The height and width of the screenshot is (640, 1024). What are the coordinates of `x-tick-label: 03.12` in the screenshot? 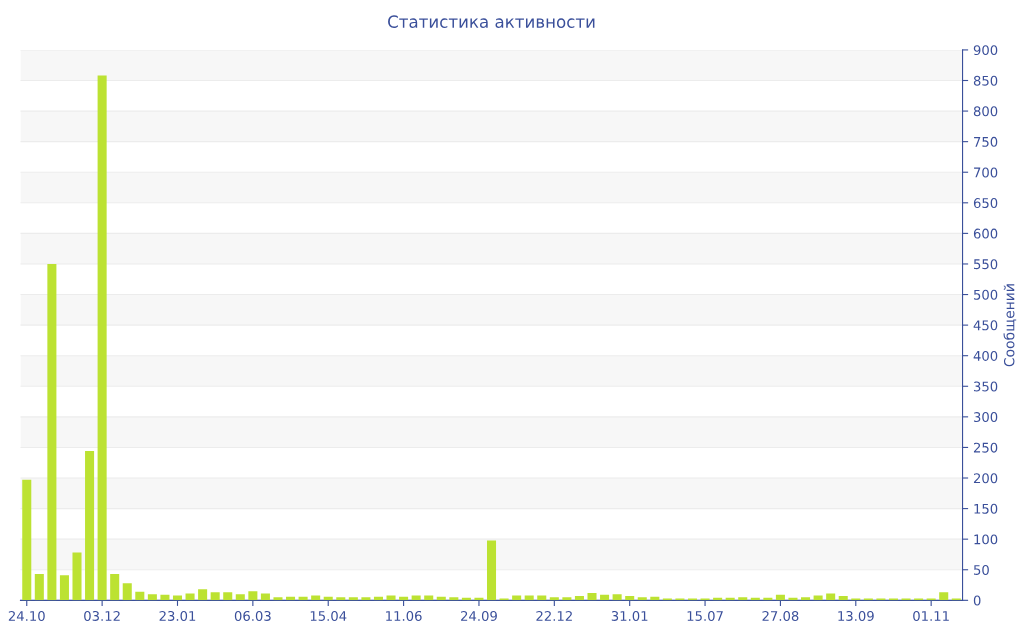 It's located at (102, 615).